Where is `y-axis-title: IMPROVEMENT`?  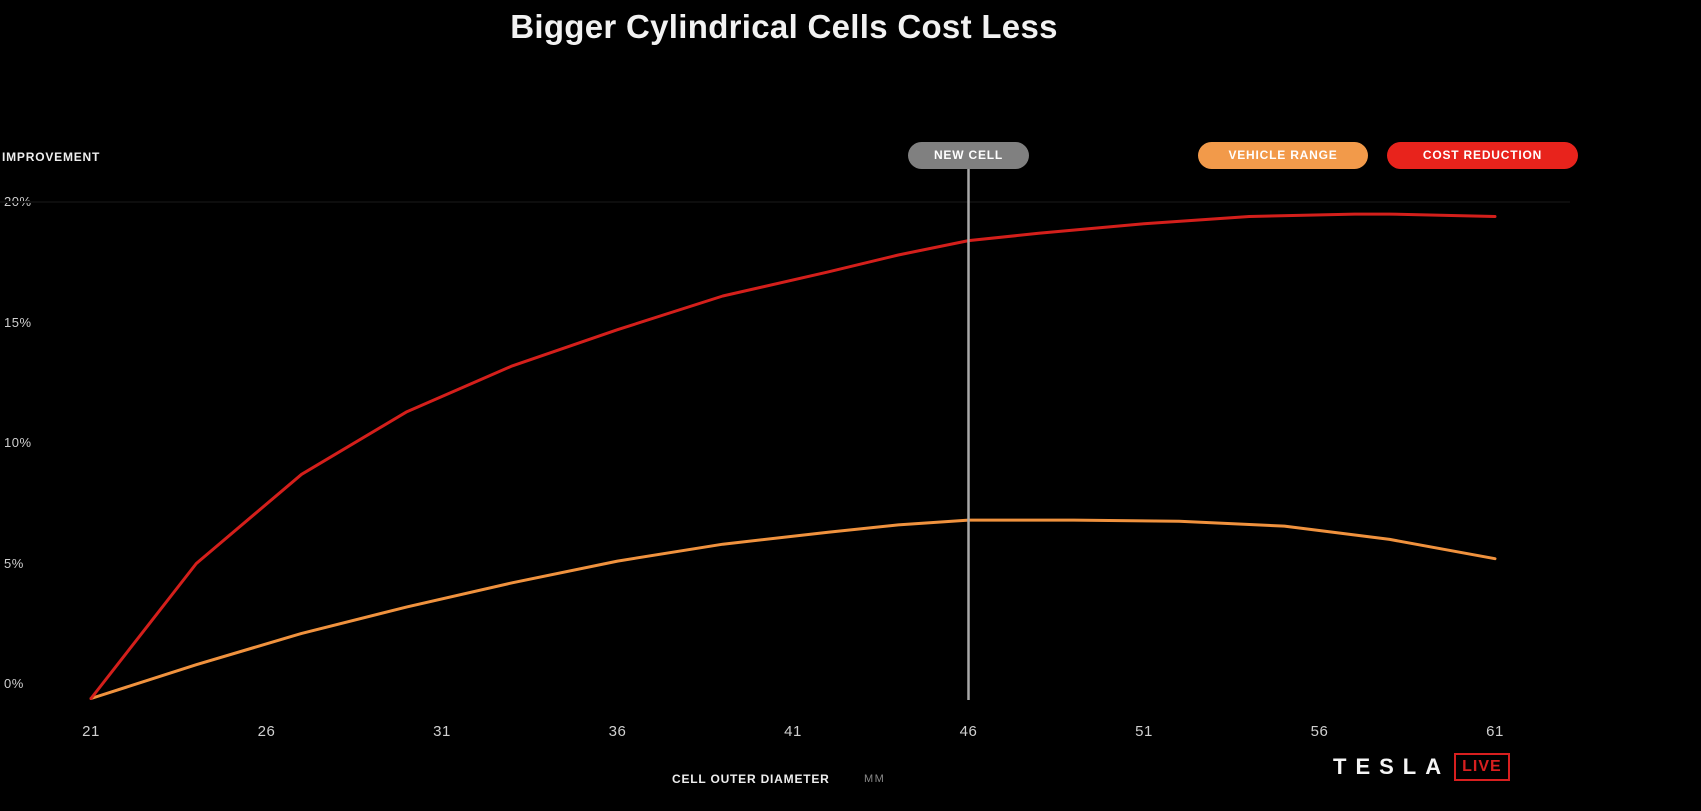
y-axis-title: IMPROVEMENT is located at coordinates (51, 157).